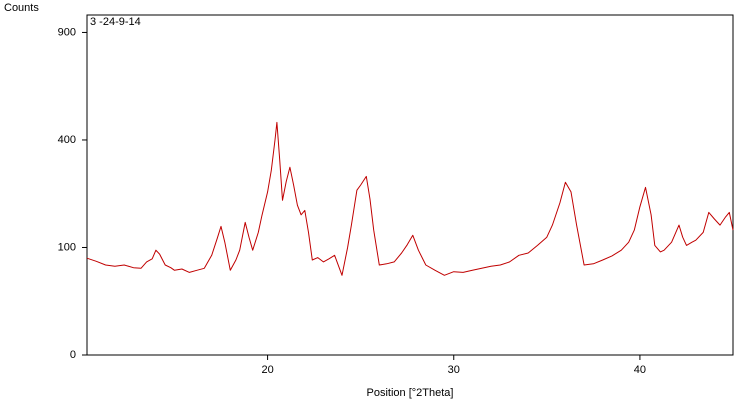 The height and width of the screenshot is (405, 737). What do you see at coordinates (73, 355) in the screenshot?
I see `y-tick-label: 0` at bounding box center [73, 355].